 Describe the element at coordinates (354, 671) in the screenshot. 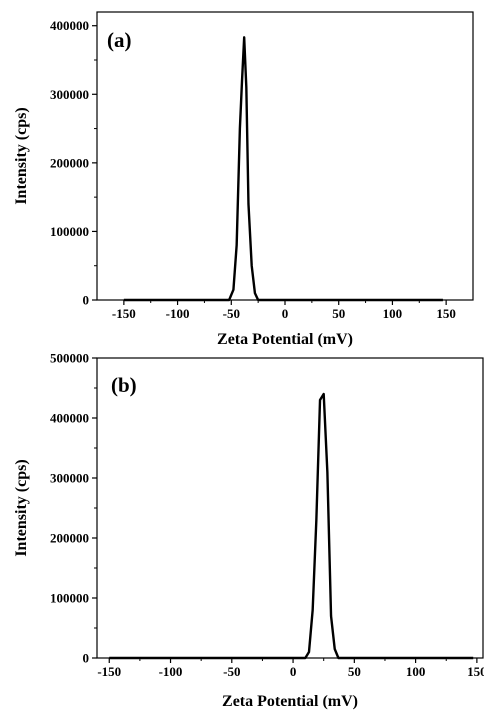

I see `x-tick-label-b: 50` at that location.